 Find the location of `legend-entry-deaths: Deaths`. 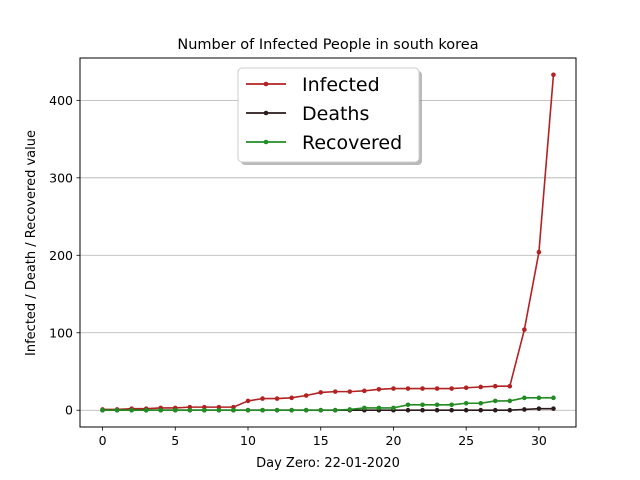

legend-entry-deaths: Deaths is located at coordinates (307, 114).